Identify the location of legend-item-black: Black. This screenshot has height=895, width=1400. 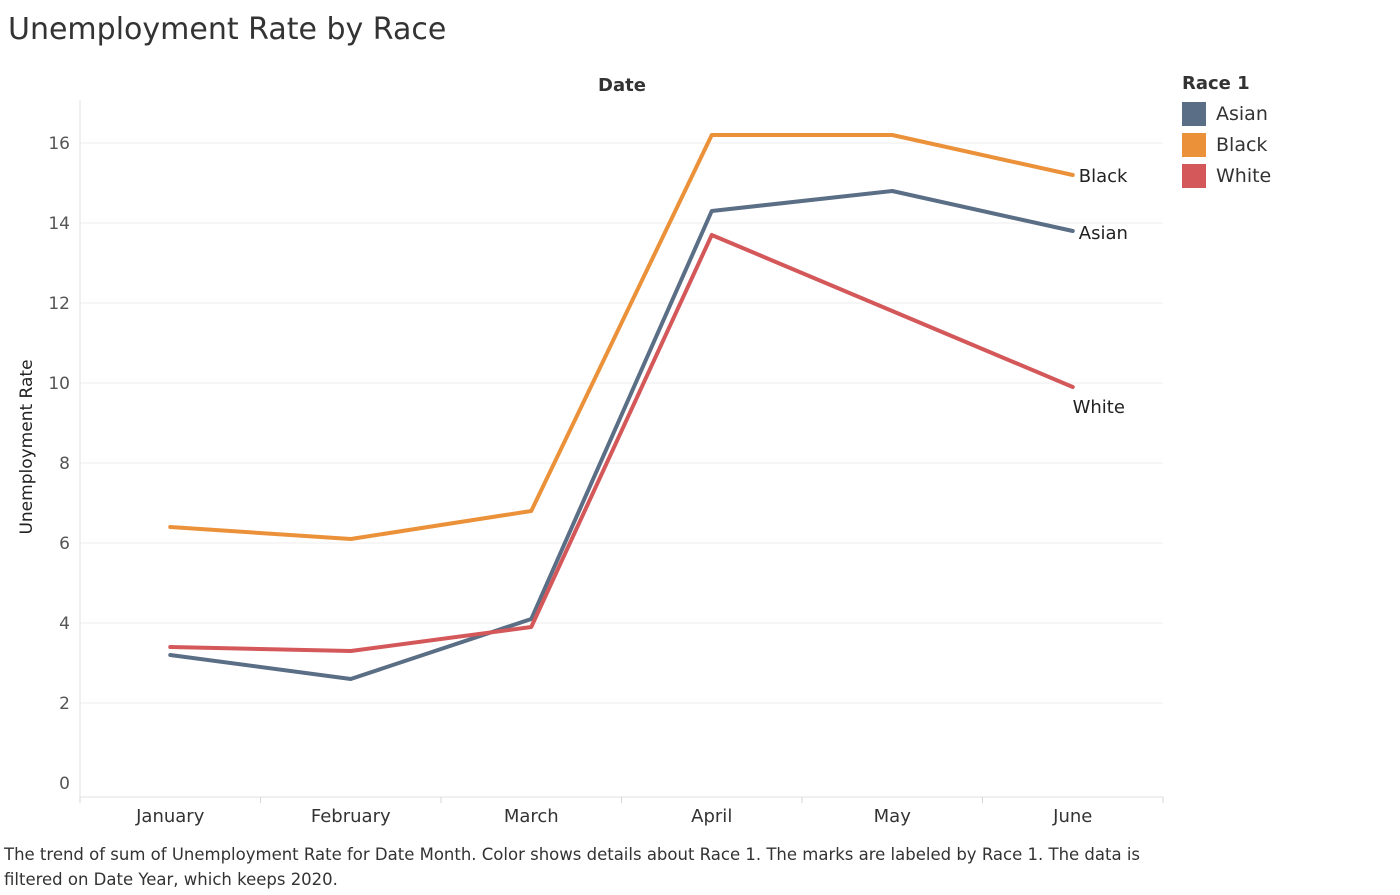
(1226, 144).